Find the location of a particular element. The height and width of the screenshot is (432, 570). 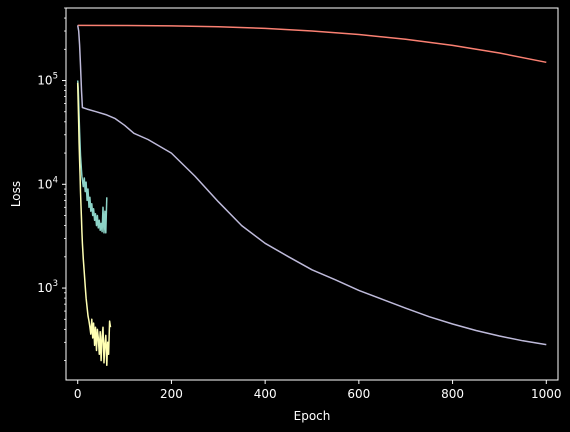

x-tick-label: 400 is located at coordinates (265, 394).